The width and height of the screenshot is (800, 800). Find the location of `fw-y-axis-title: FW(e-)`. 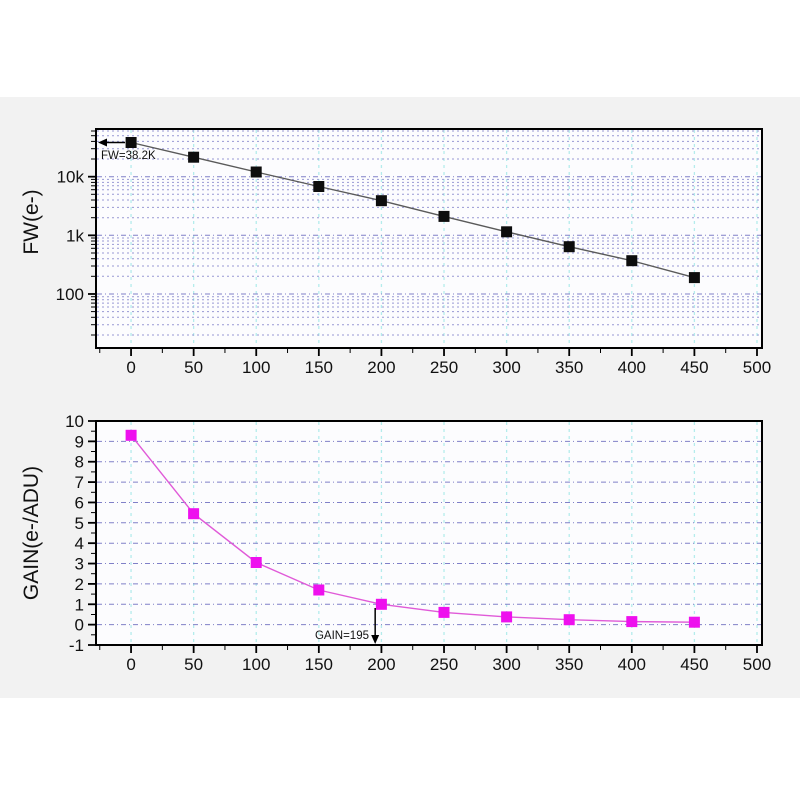

fw-y-axis-title: FW(e-) is located at coordinates (31, 221).